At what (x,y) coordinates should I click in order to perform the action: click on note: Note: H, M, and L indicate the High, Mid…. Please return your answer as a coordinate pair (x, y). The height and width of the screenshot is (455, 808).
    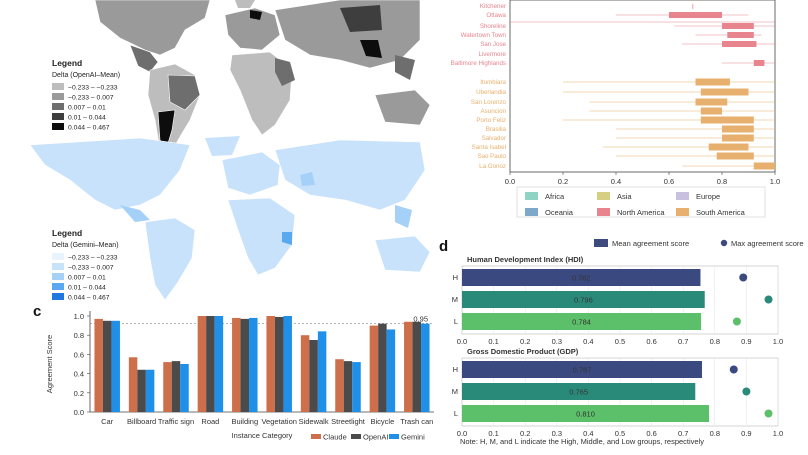
    Looking at the image, I should click on (582, 441).